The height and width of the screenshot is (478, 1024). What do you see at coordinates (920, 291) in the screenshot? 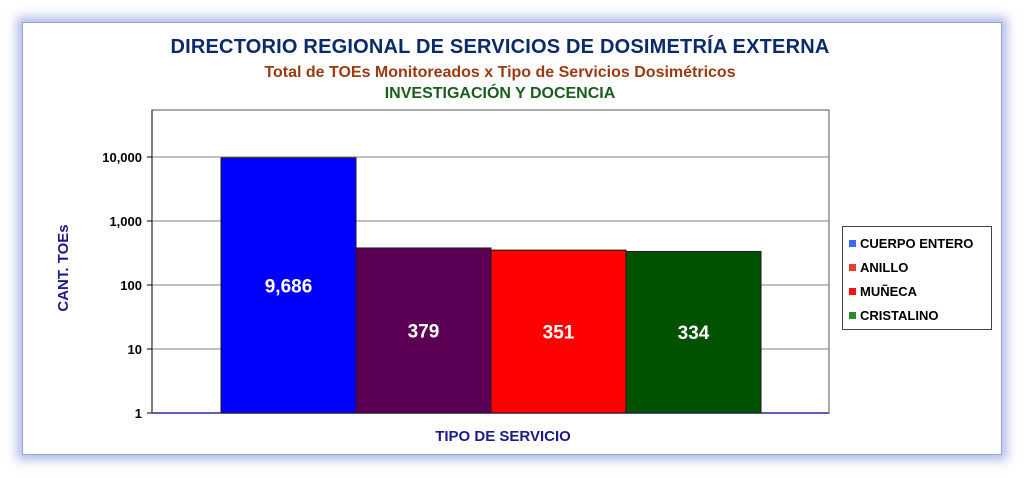
I see `legend-item-muneca: MUÑECA` at bounding box center [920, 291].